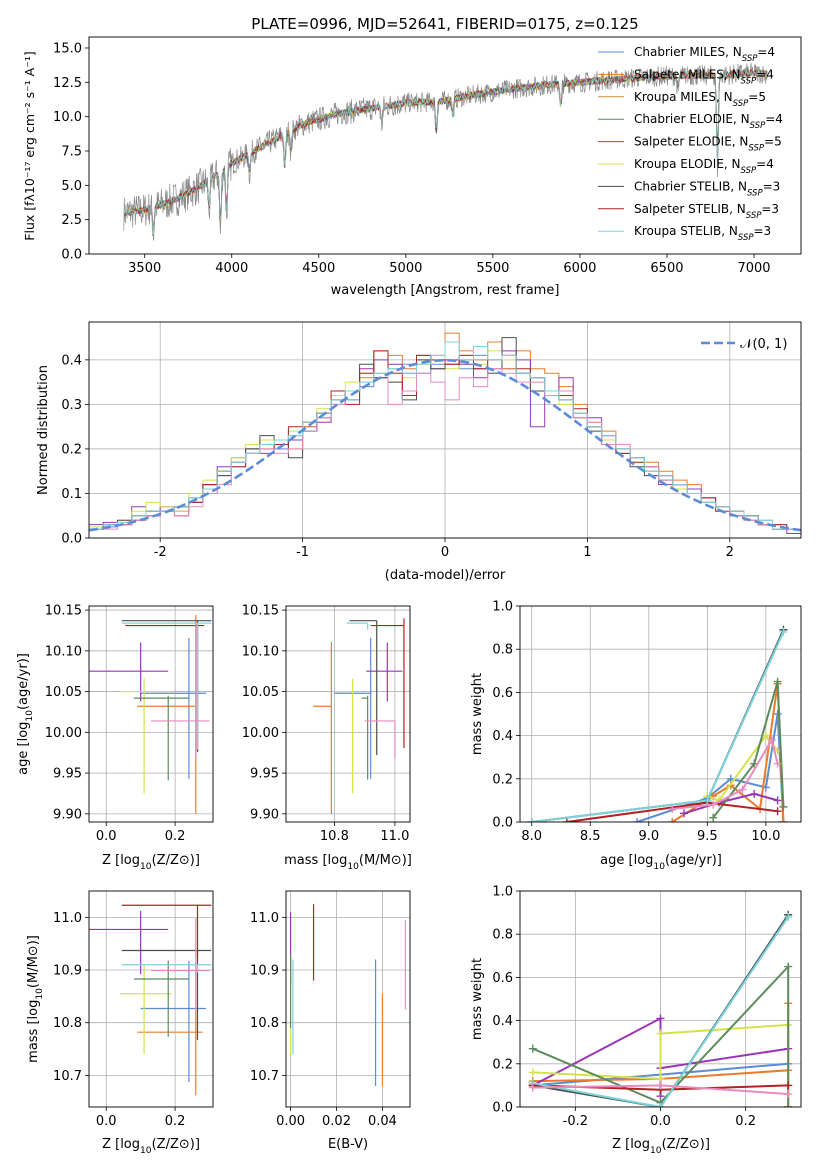 This screenshot has width=819, height=1170. I want to click on y-tick-label: 0.2, so click(502, 779).